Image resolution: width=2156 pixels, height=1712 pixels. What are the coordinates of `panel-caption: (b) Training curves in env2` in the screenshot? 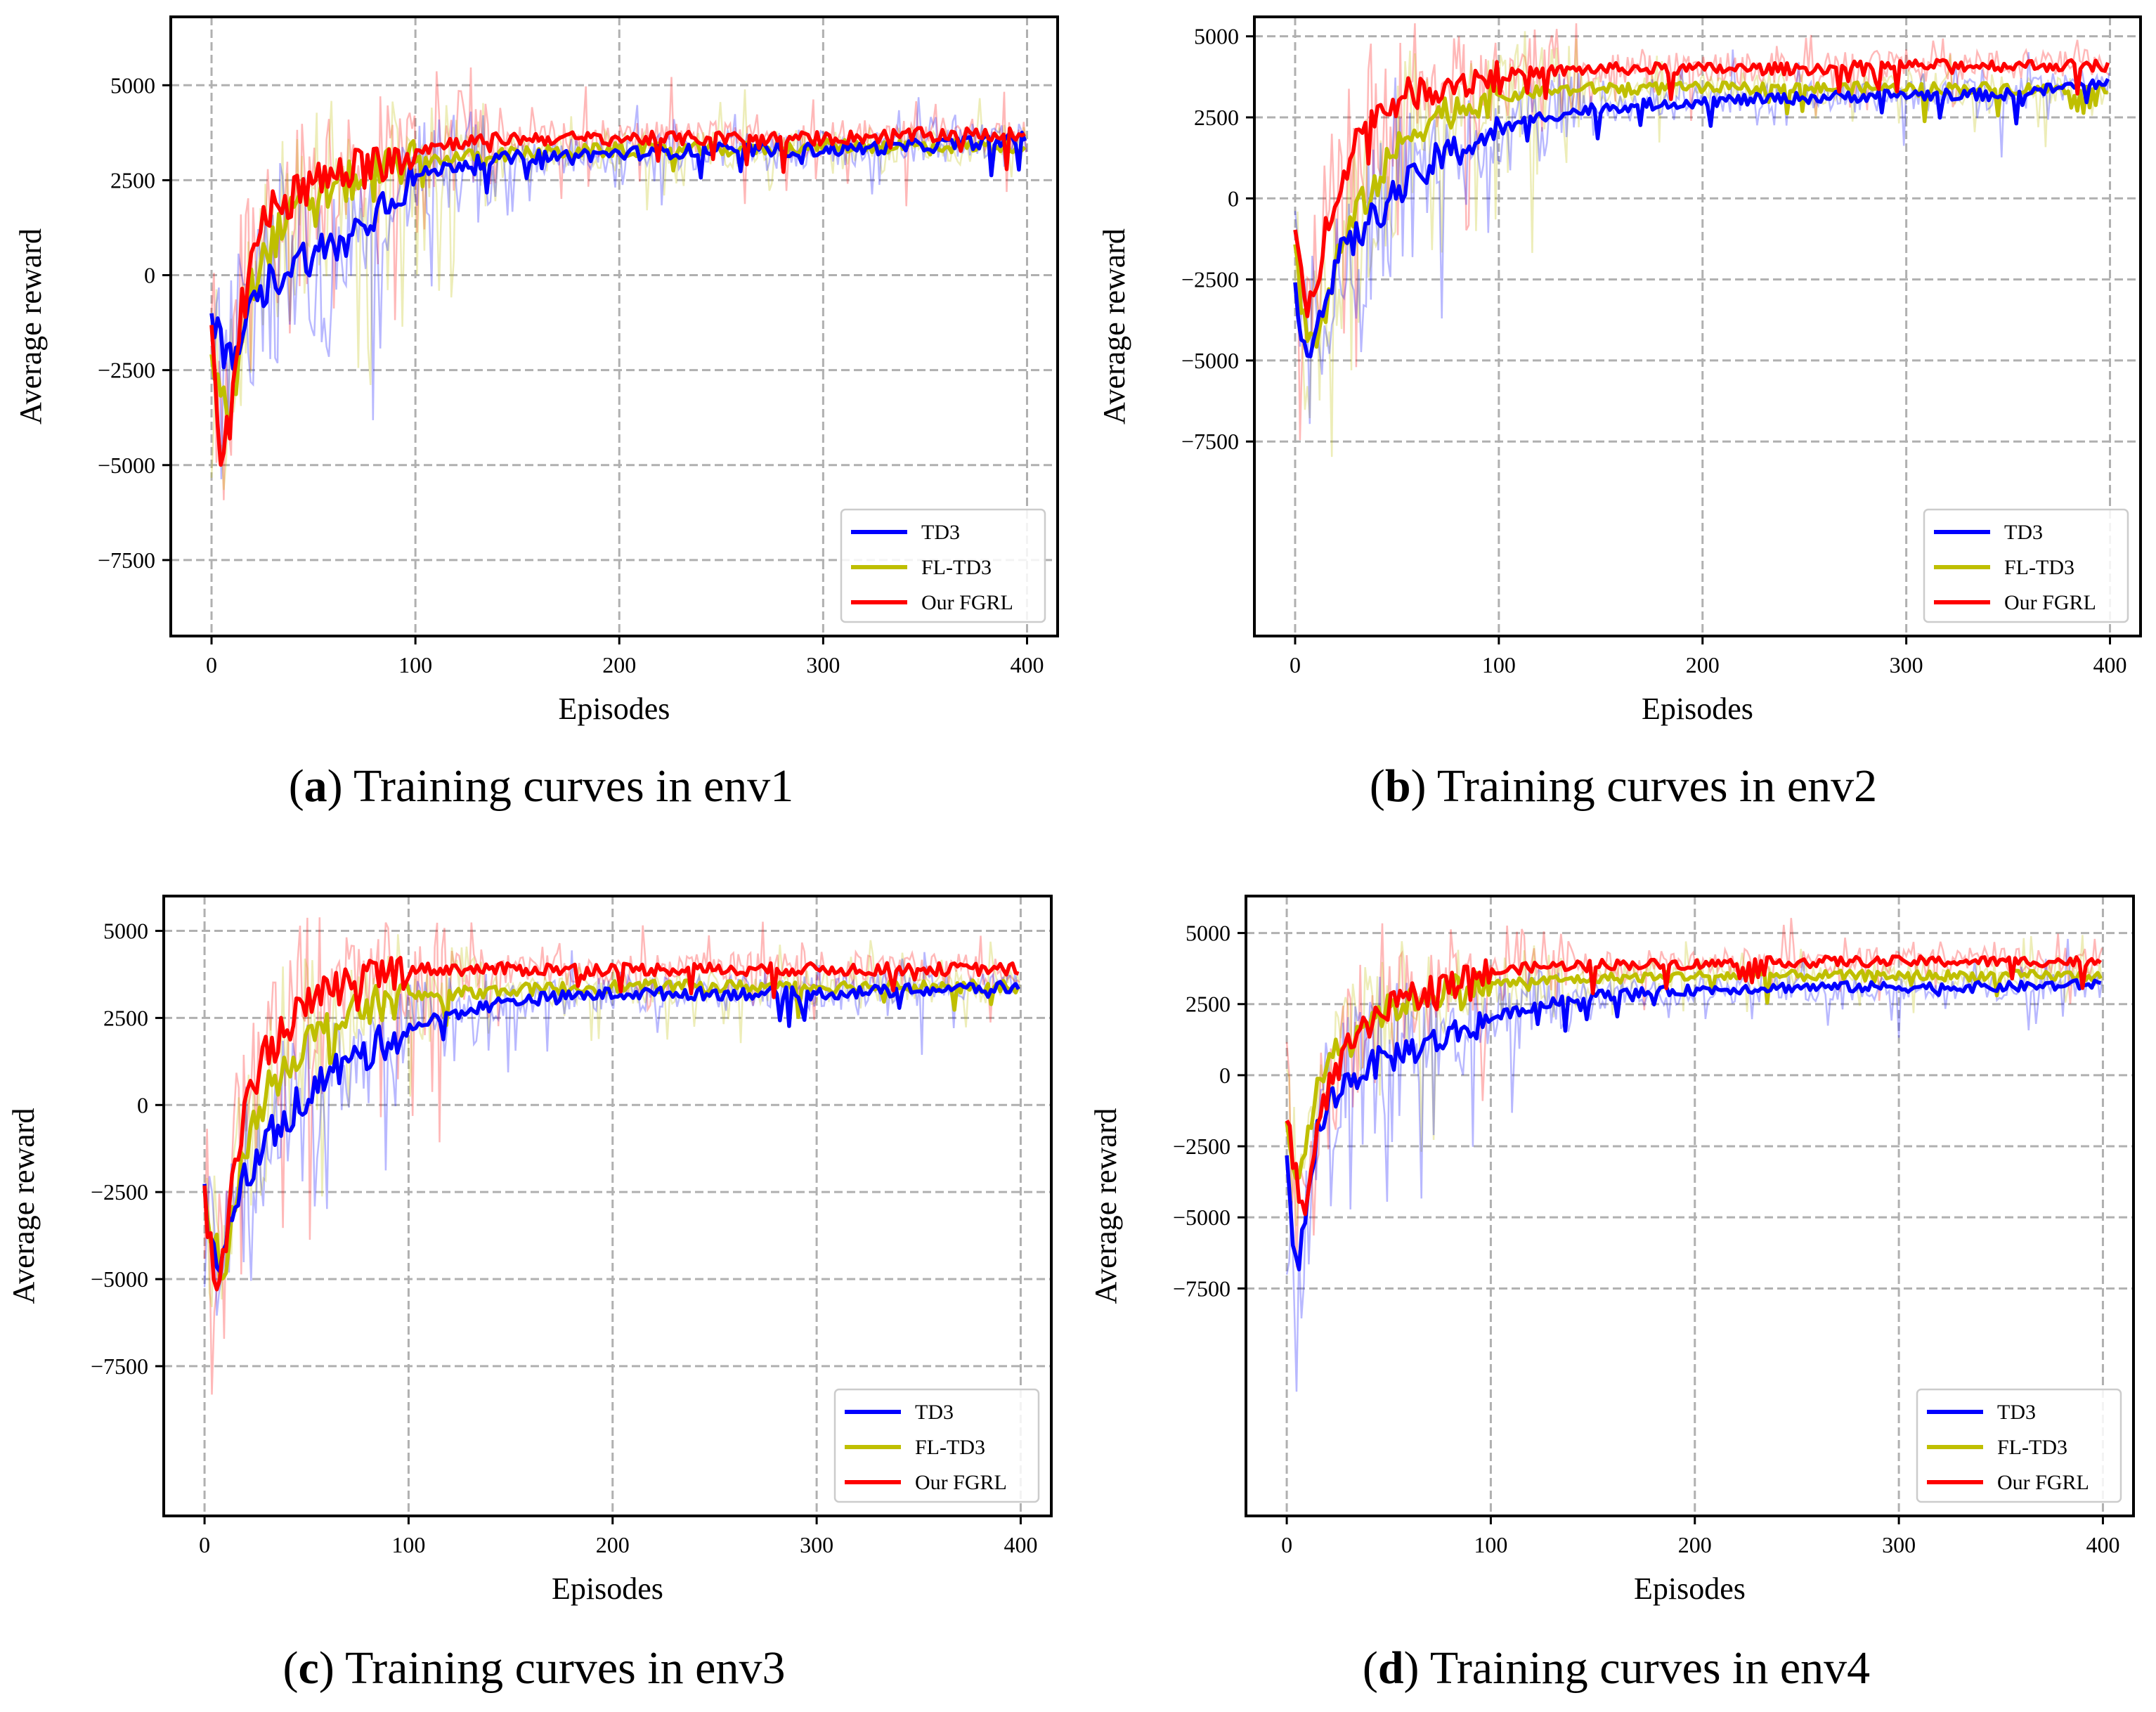 It's located at (1623, 786).